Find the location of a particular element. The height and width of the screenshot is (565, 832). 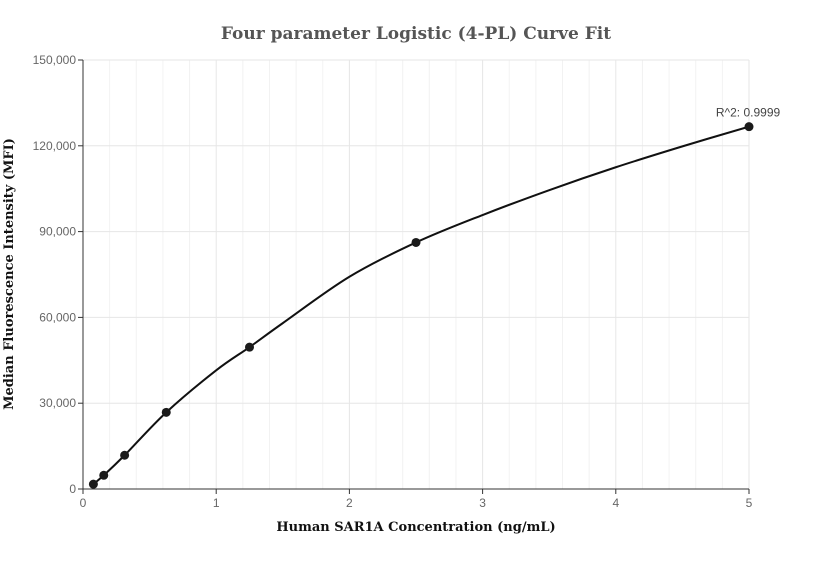

r-squared-annotation: R^2: 0.9999 is located at coordinates (748, 113).